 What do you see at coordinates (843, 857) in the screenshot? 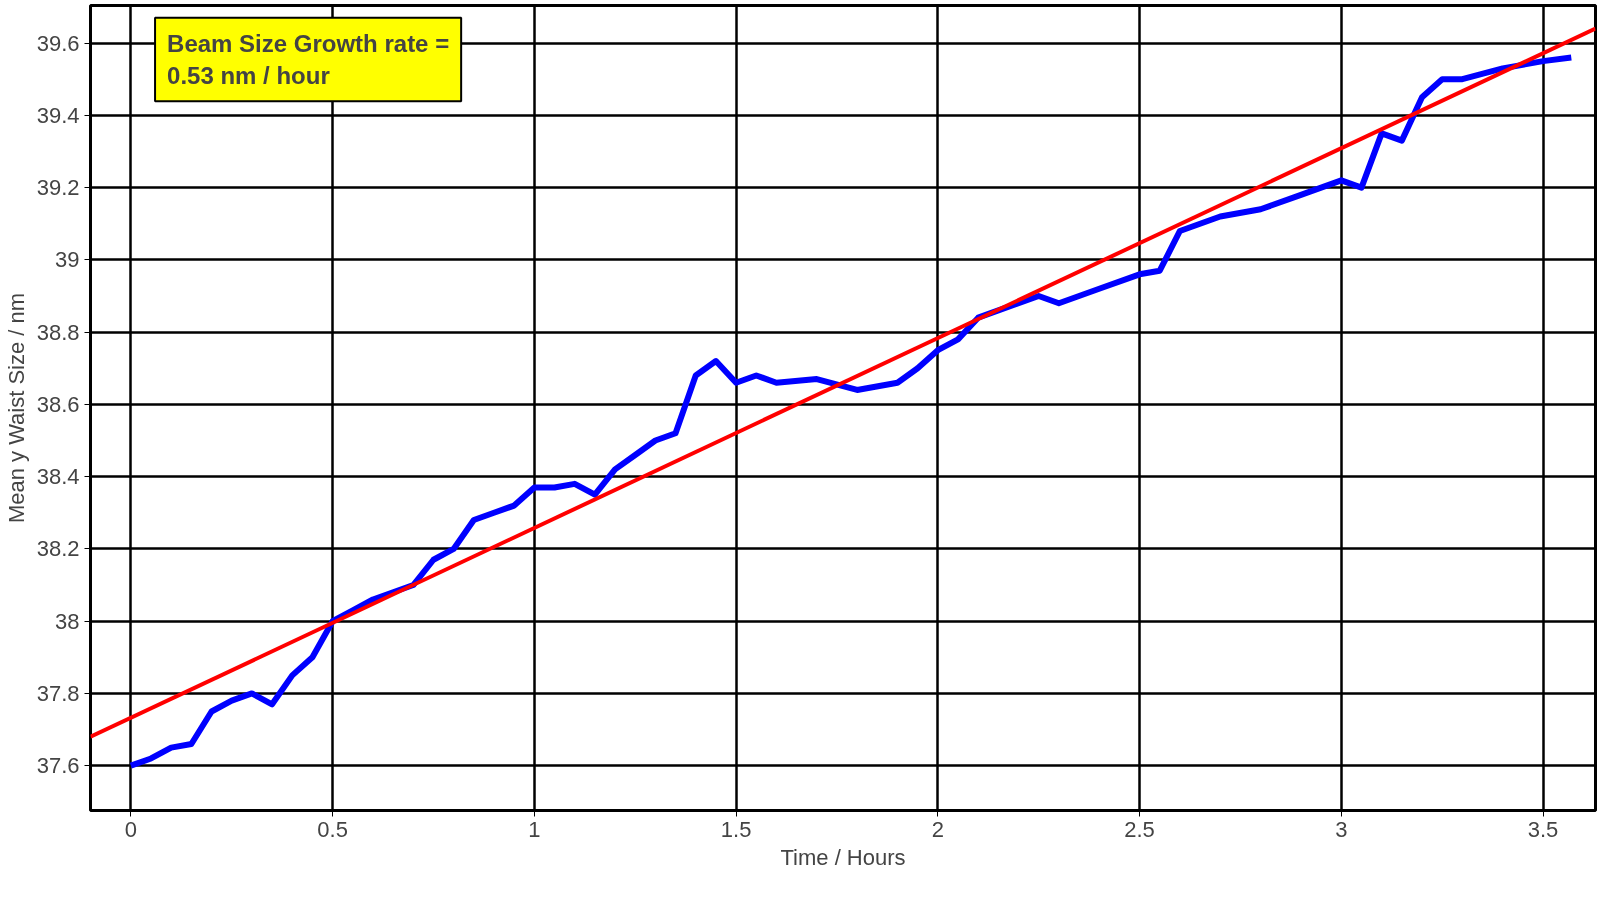
I see `x-axis-title: Time / Hours` at bounding box center [843, 857].